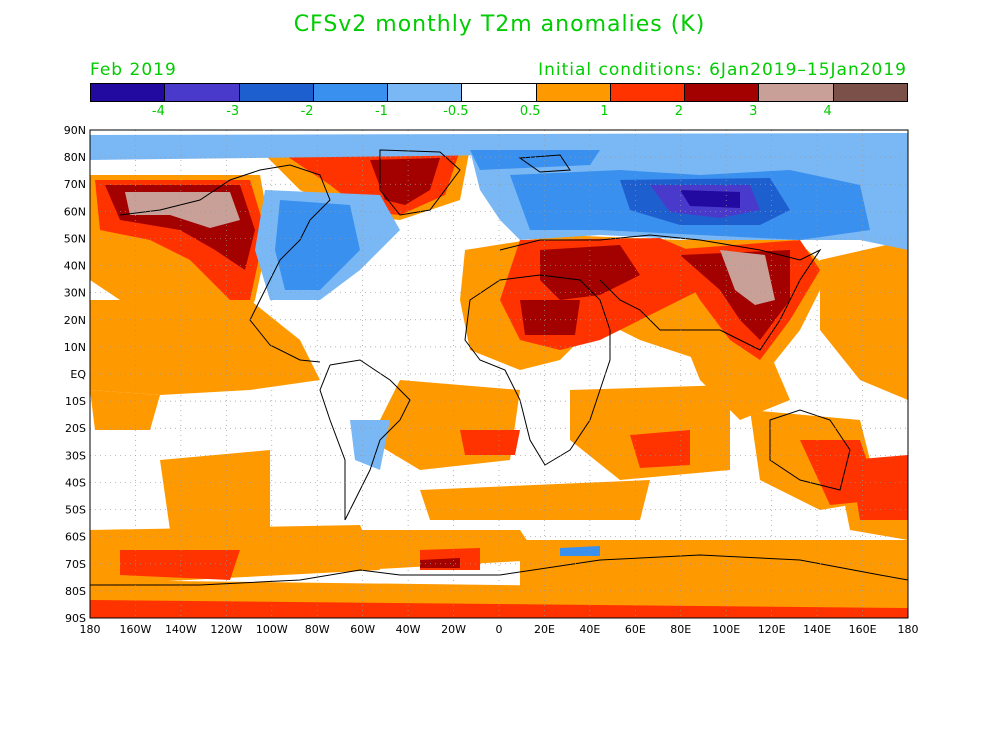 The image size is (999, 750). What do you see at coordinates (75, 618) in the screenshot?
I see `lat-label: 90S` at bounding box center [75, 618].